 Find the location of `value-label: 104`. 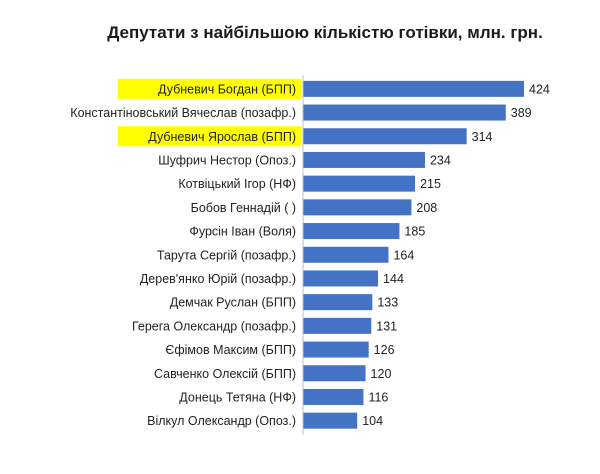

value-label: 104 is located at coordinates (372, 421).